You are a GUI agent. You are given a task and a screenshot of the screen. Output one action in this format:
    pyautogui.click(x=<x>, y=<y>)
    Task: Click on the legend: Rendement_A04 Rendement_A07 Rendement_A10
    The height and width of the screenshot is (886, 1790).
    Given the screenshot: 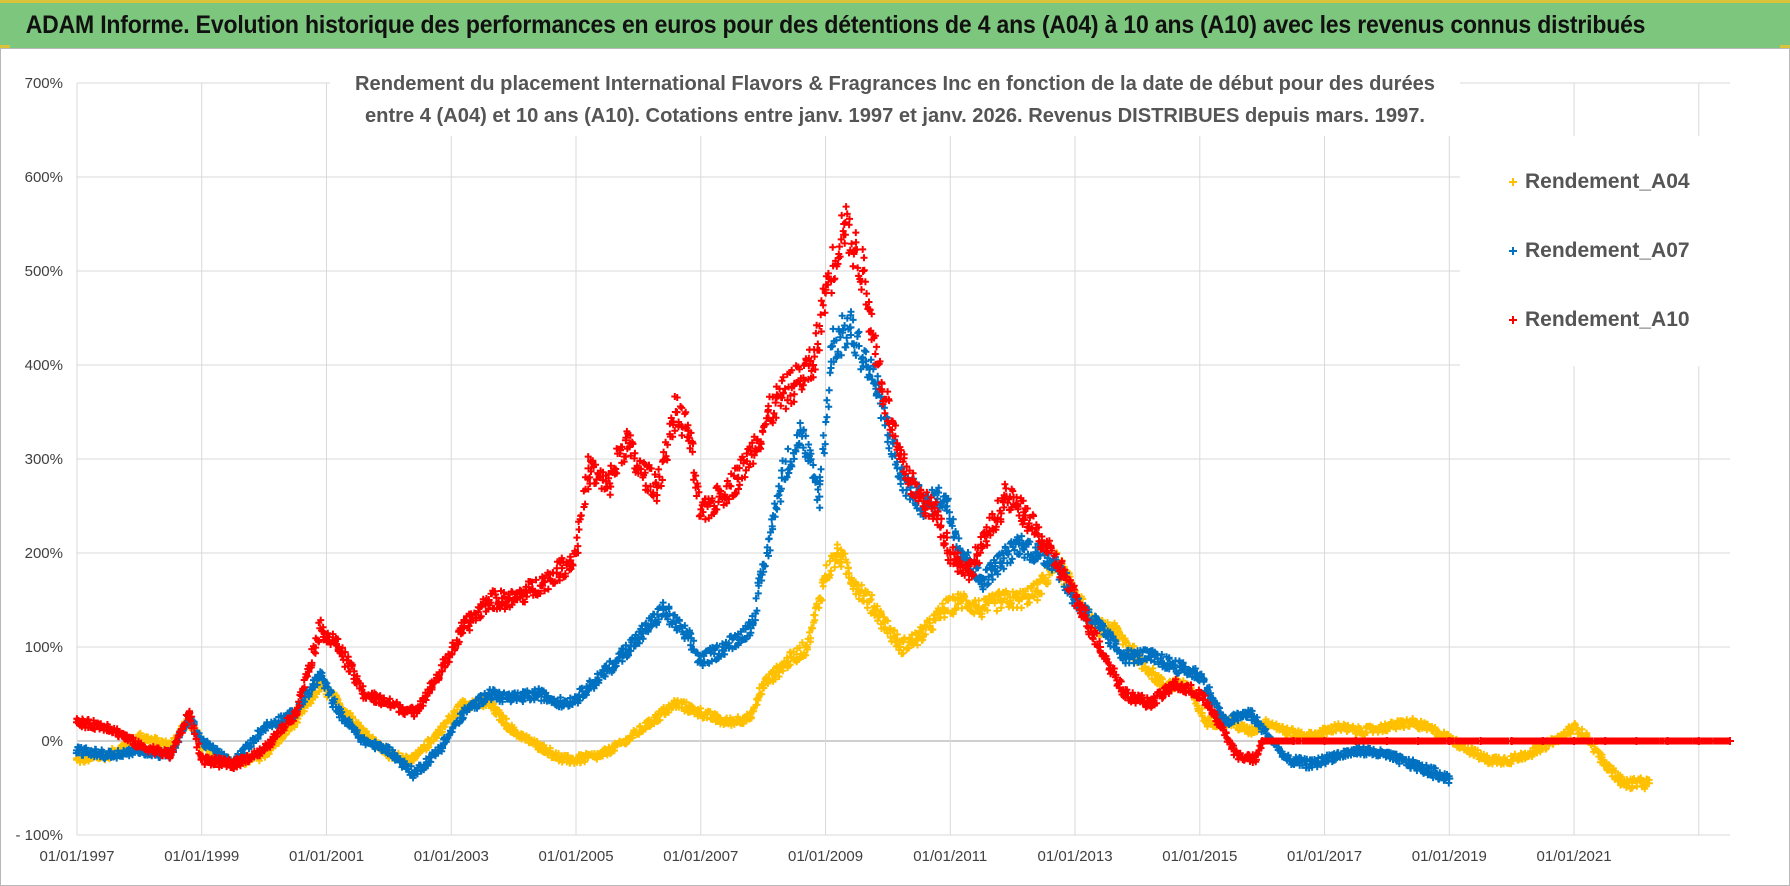 What is the action you would take?
    pyautogui.click(x=1595, y=251)
    